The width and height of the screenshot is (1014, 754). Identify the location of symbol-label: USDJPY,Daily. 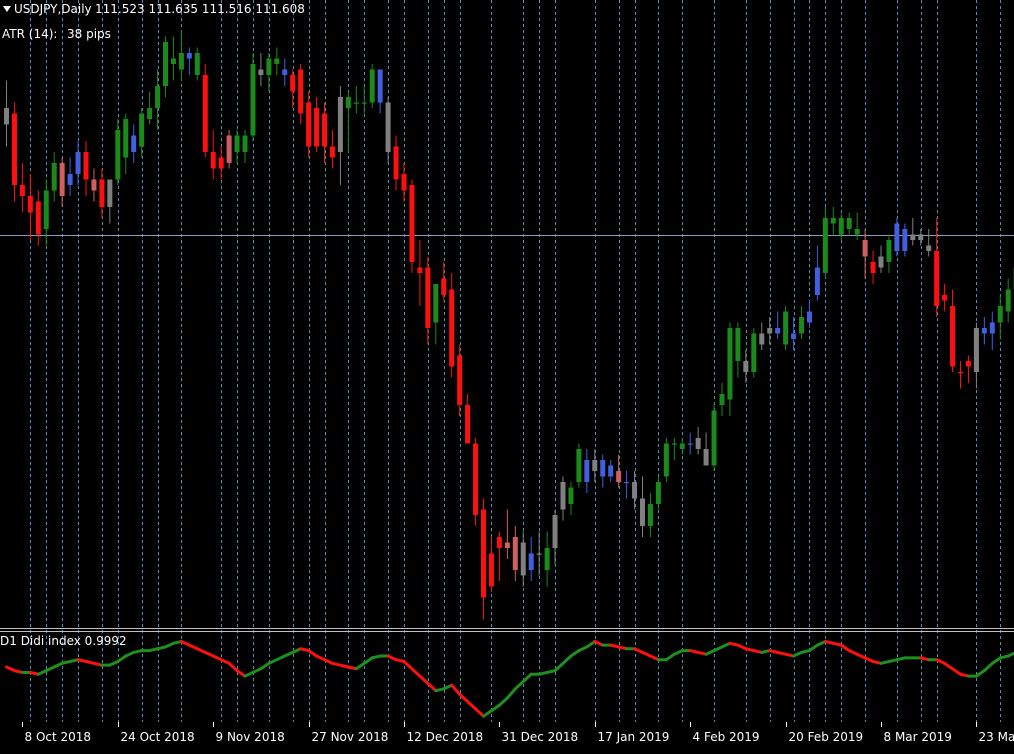
(53, 9).